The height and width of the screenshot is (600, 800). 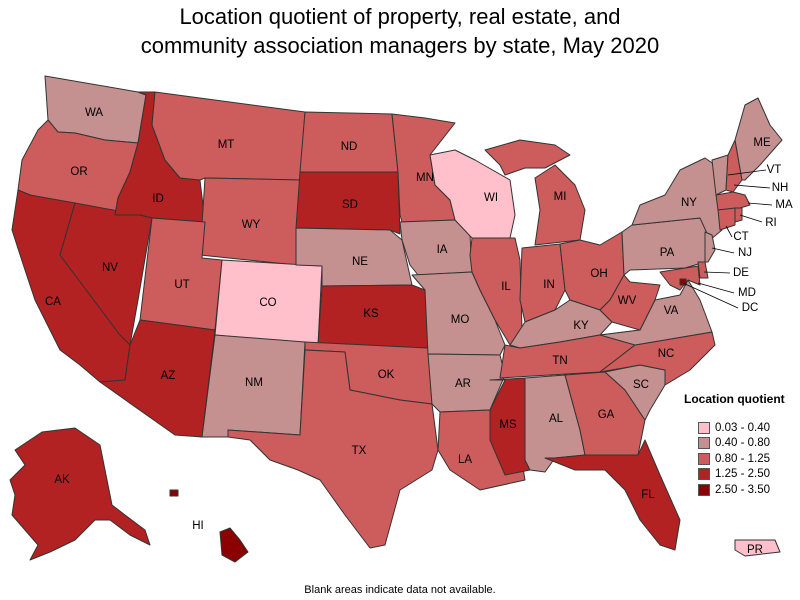 What do you see at coordinates (727, 239) in the screenshot?
I see `label-leader-lines` at bounding box center [727, 239].